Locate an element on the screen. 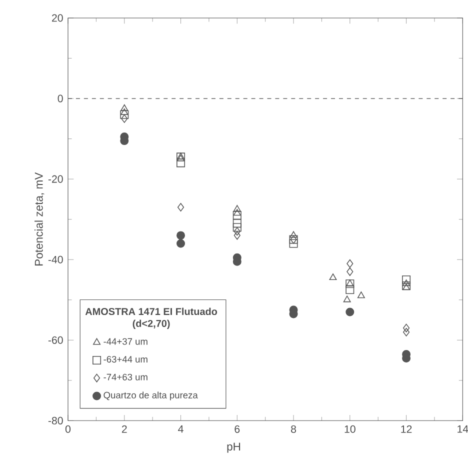 The image size is (468, 466). legend-label: -44+37 um is located at coordinates (126, 341).